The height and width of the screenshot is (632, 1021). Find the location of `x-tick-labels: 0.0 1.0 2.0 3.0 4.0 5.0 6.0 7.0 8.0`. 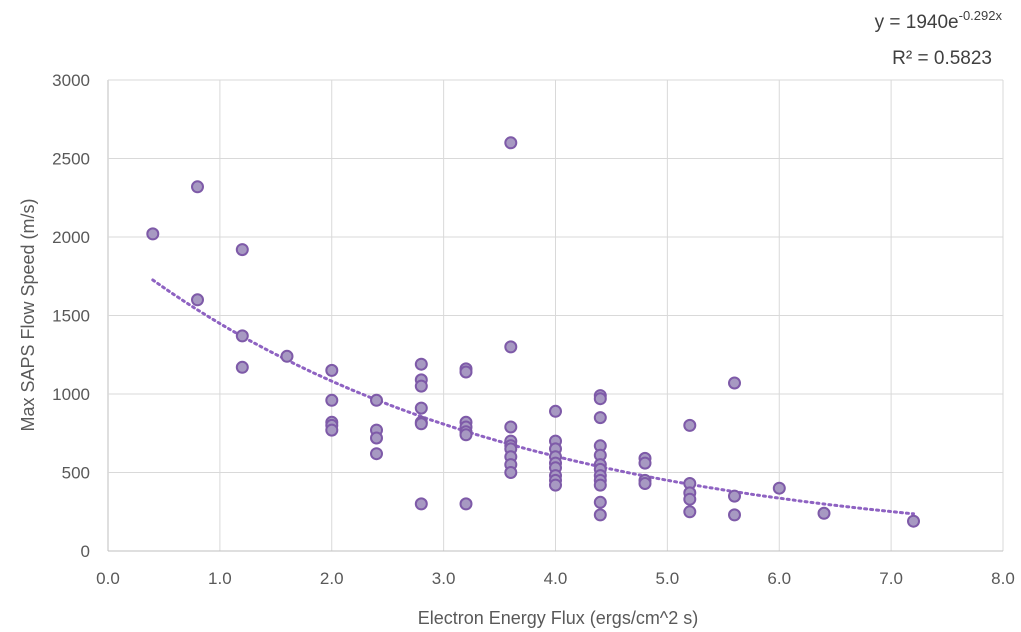

x-tick-labels: 0.0 1.0 2.0 3.0 4.0 5.0 6.0 7.0 8.0 is located at coordinates (555, 578).